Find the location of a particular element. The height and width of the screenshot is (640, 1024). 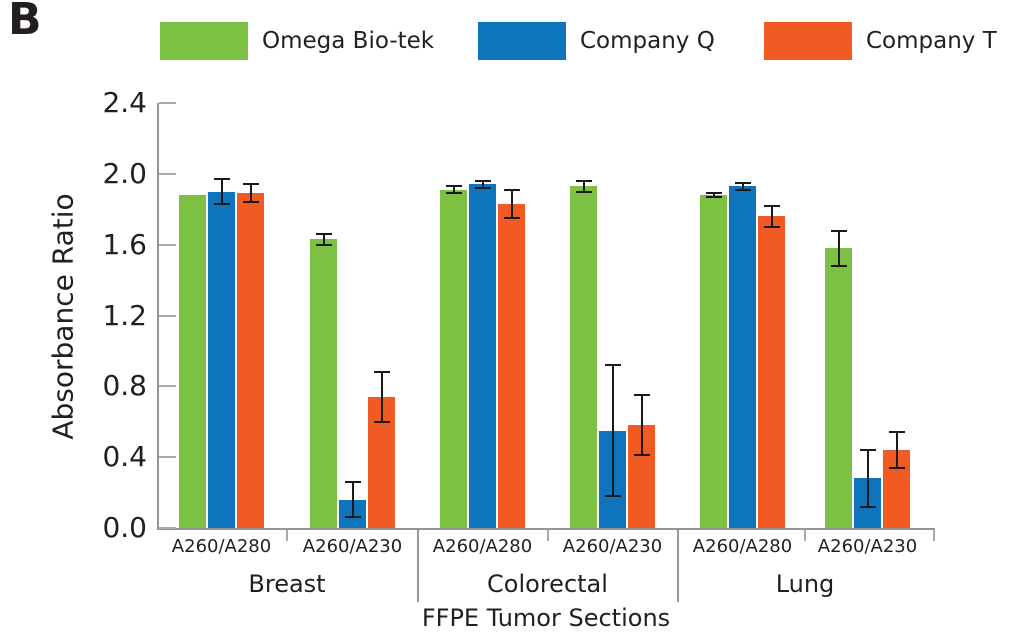

legend-label: Company Q is located at coordinates (647, 41).